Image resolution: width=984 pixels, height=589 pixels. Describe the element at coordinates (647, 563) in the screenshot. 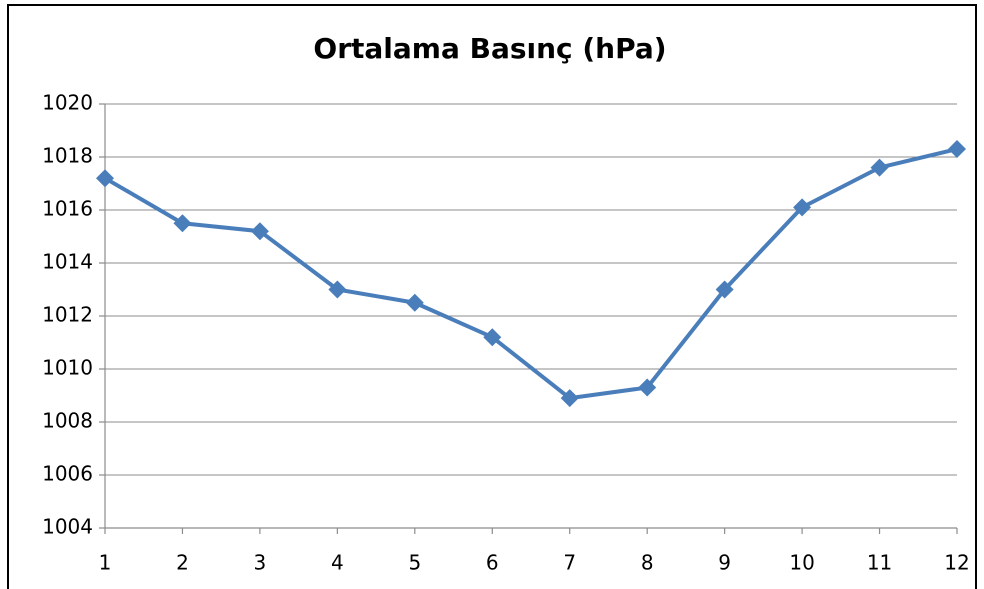

I see `x-tick-label: 8` at that location.